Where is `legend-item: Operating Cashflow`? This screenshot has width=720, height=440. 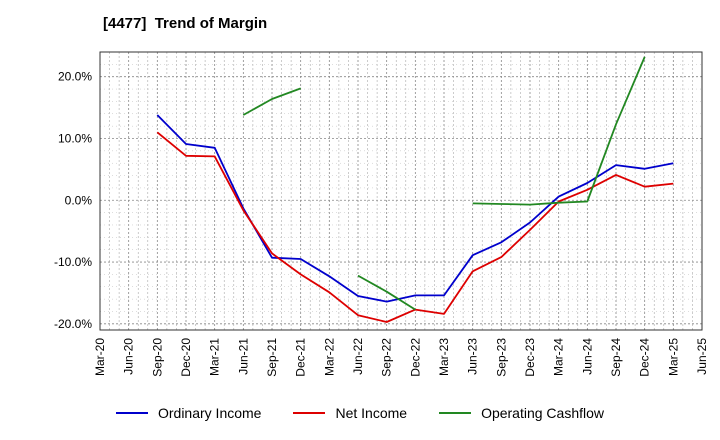
legend-item: Operating Cashflow is located at coordinates (521, 413).